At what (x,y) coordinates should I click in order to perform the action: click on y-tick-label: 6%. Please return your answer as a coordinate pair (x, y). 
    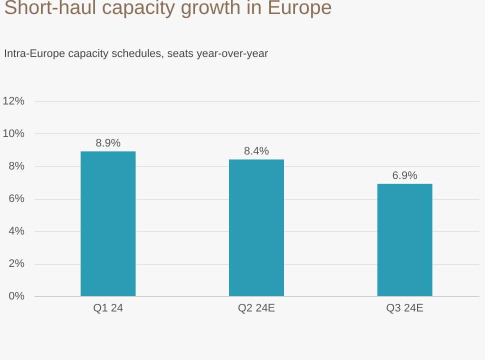
    Looking at the image, I should click on (16, 199).